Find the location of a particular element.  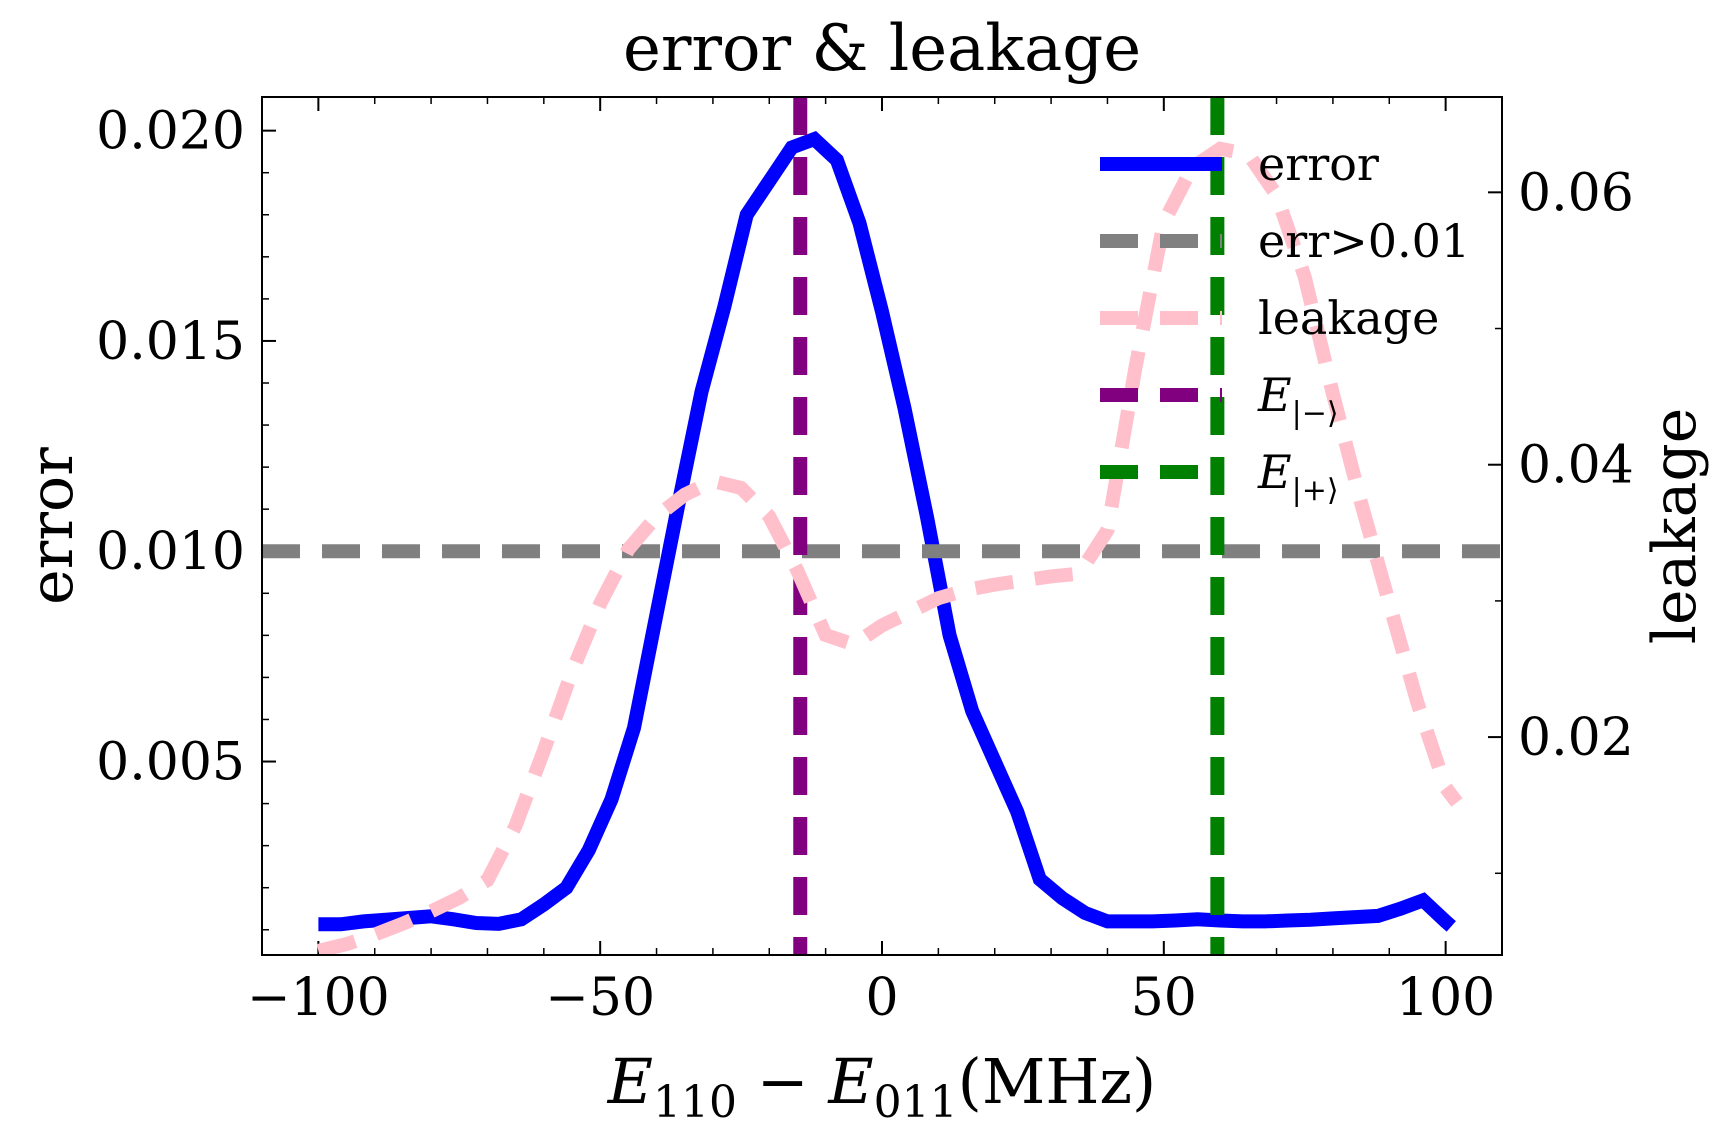

legend-label: leakage is located at coordinates (1348, 318).